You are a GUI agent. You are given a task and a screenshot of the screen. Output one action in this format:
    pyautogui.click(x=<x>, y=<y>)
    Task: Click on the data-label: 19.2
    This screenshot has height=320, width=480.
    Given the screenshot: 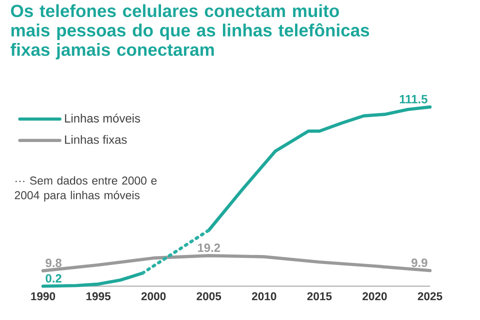 What is the action you would take?
    pyautogui.click(x=209, y=248)
    